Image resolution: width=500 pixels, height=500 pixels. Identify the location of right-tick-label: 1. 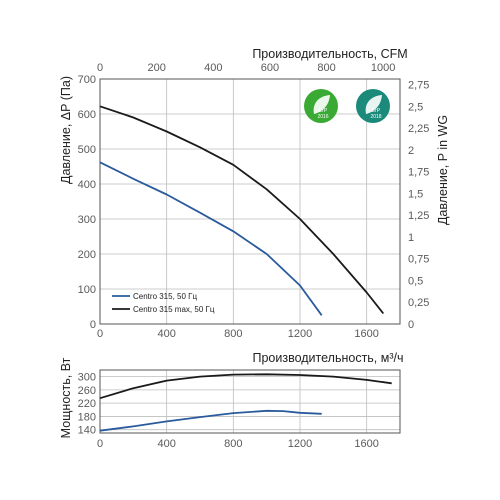
(411, 238).